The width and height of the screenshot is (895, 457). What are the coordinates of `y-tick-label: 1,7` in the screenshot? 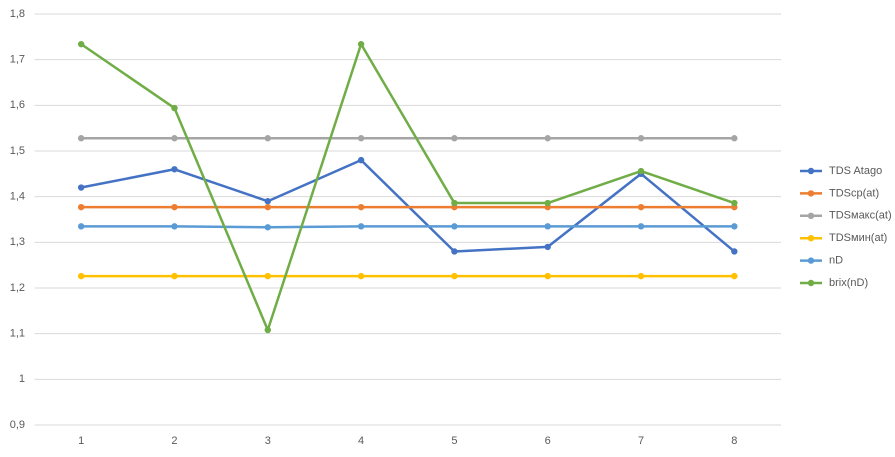 It's located at (17, 60).